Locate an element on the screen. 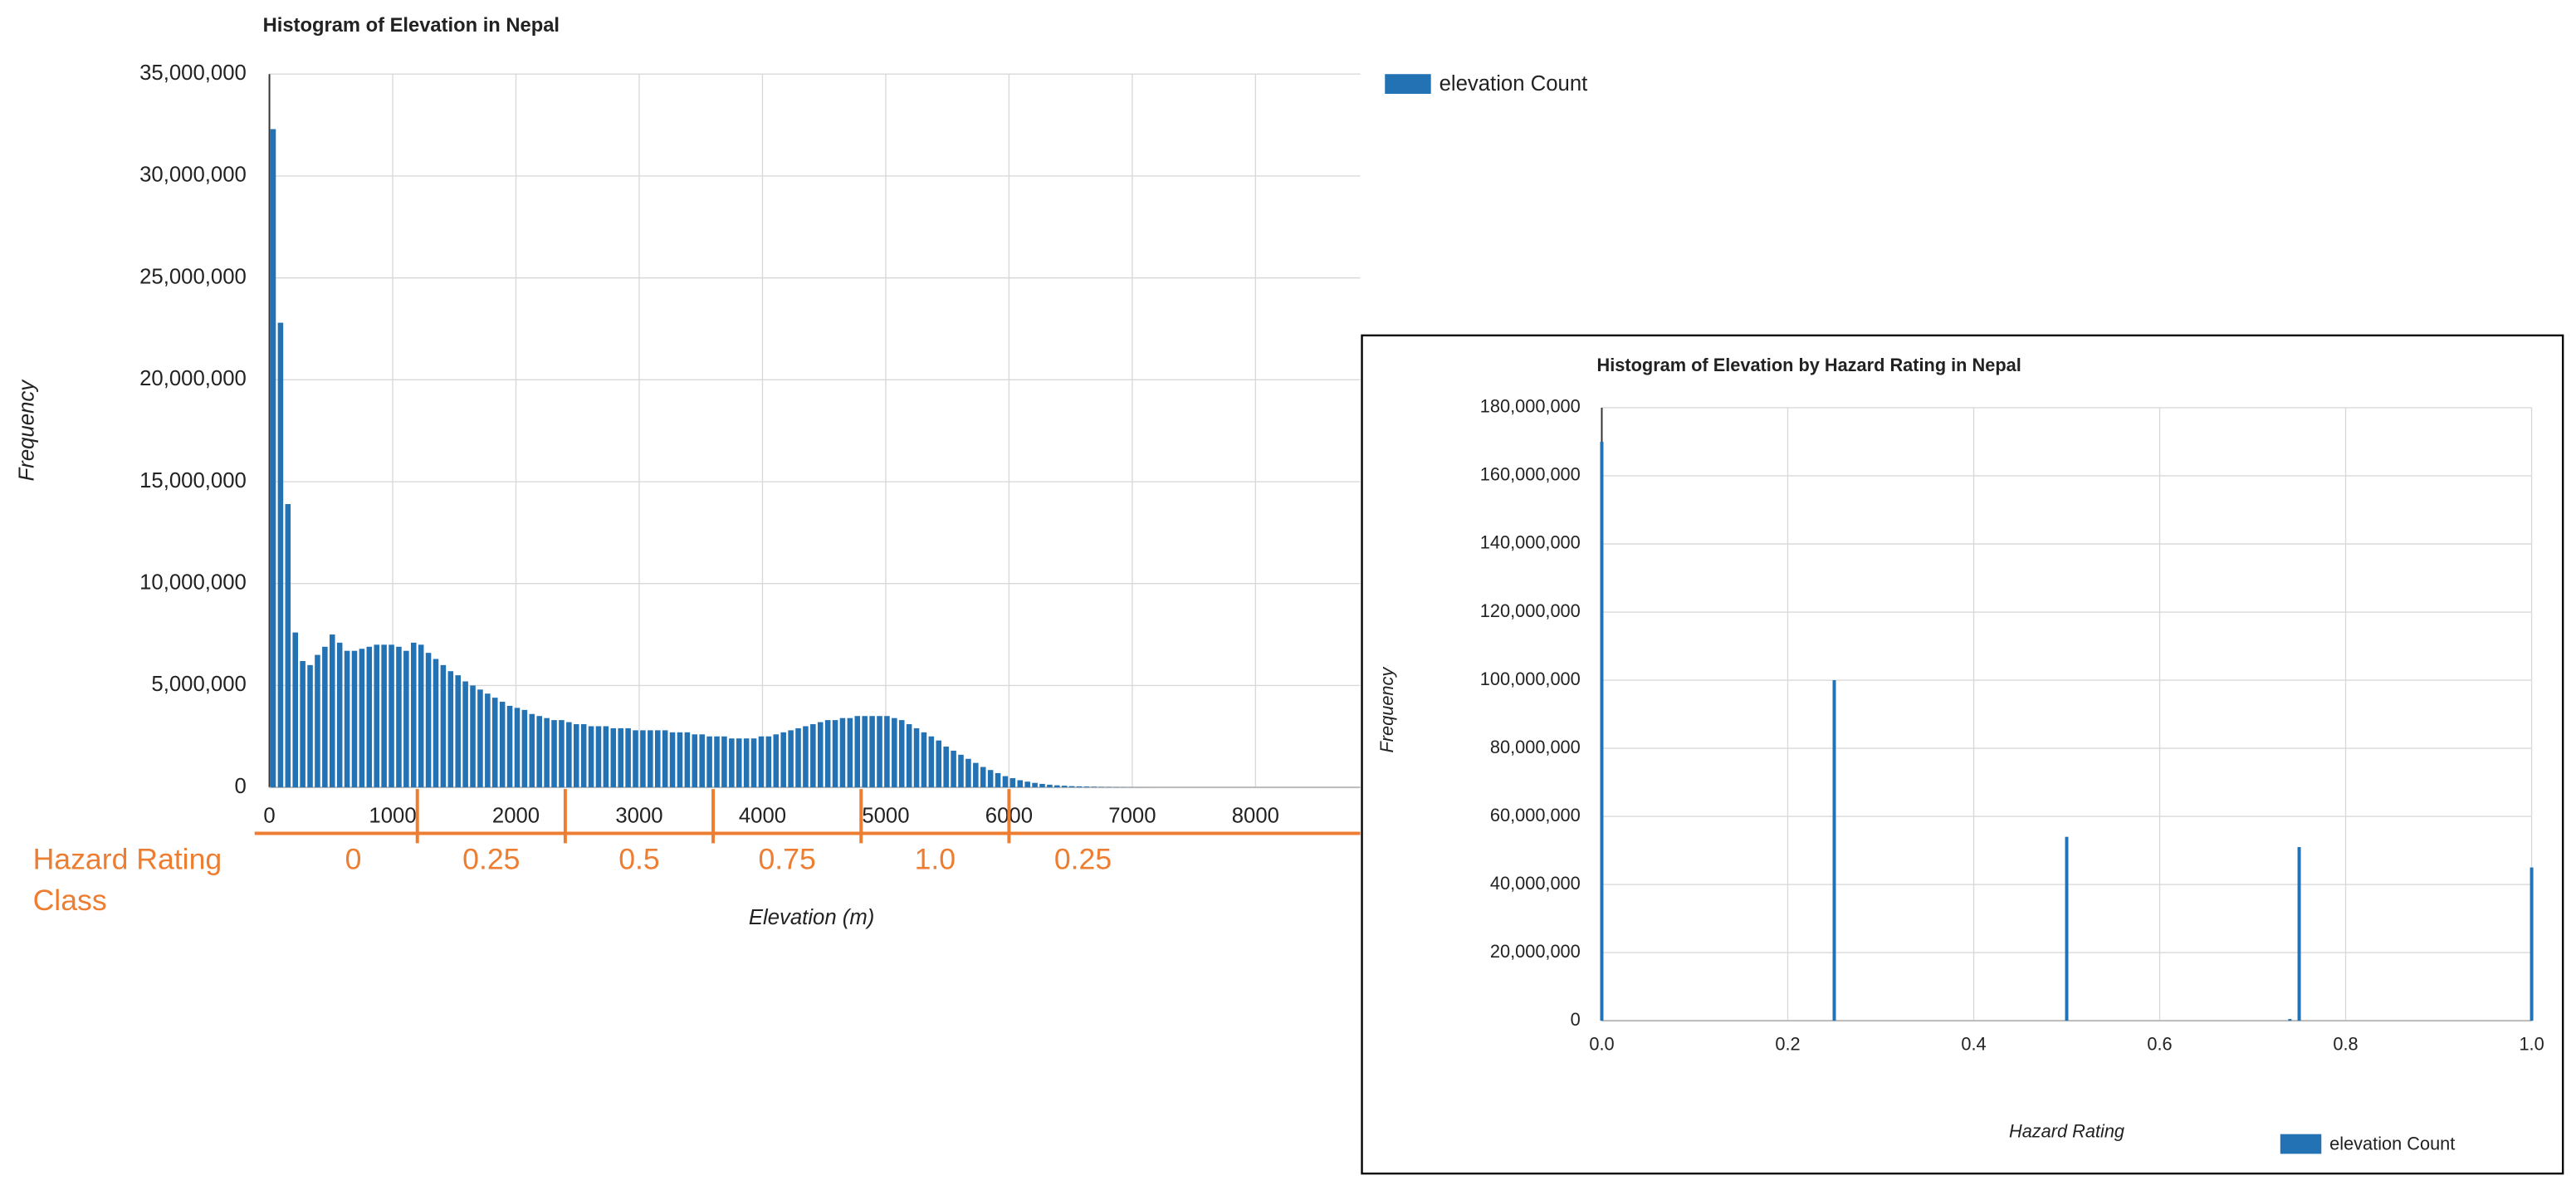  x-tick-label: 2000 is located at coordinates (516, 816).